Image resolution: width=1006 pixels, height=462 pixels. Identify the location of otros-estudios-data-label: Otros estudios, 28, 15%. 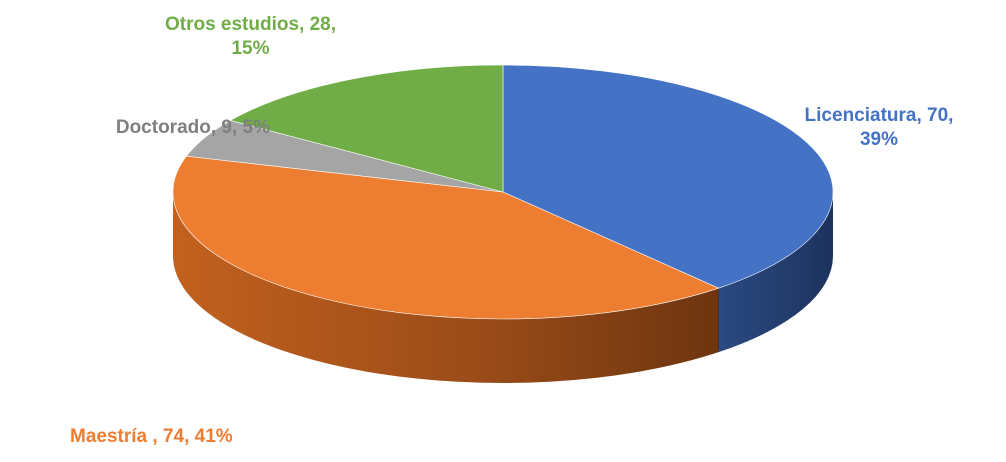
(250, 37).